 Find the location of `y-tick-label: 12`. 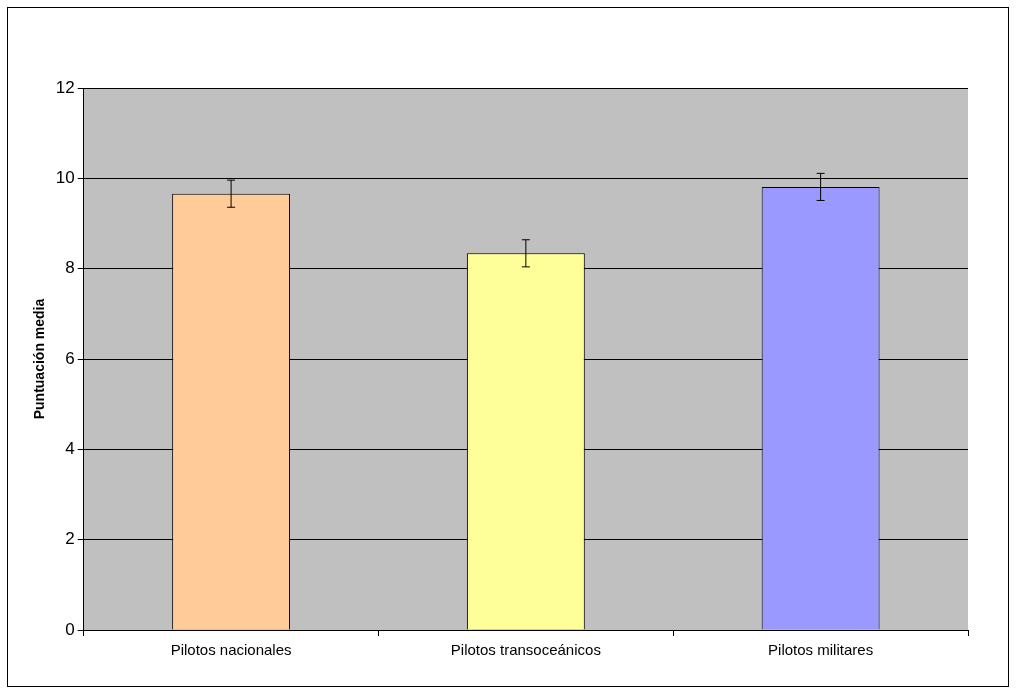

y-tick-label: 12 is located at coordinates (65, 87).